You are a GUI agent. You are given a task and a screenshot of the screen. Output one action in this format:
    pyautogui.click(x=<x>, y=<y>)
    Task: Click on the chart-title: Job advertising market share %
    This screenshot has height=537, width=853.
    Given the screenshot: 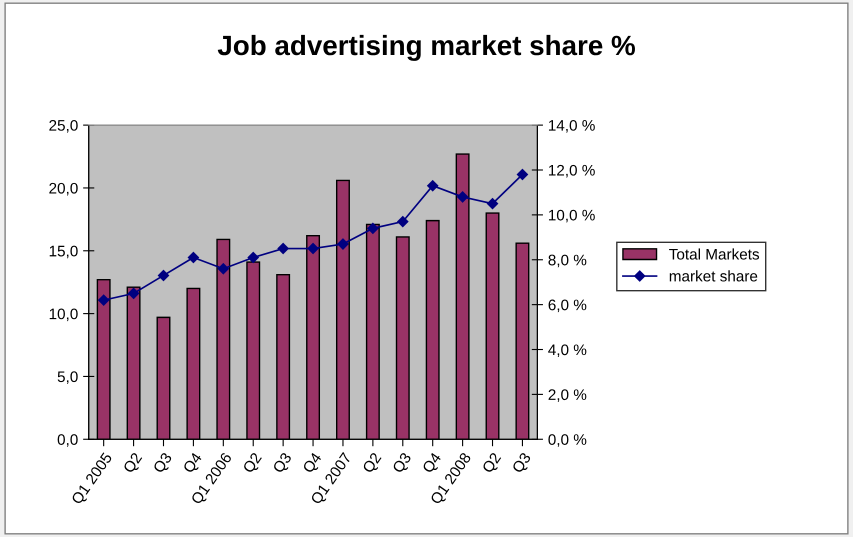 What is the action you would take?
    pyautogui.click(x=426, y=47)
    